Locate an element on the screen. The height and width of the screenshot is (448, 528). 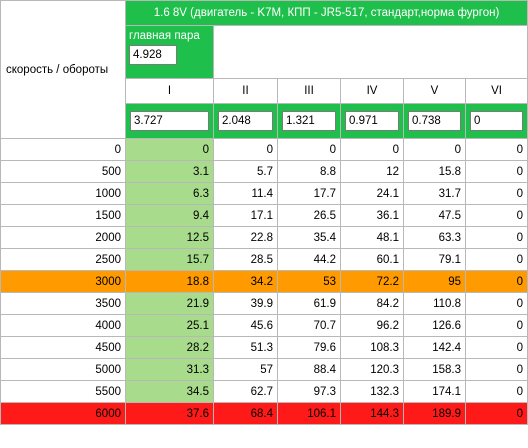
gear-header-6: VI is located at coordinates (496, 91).